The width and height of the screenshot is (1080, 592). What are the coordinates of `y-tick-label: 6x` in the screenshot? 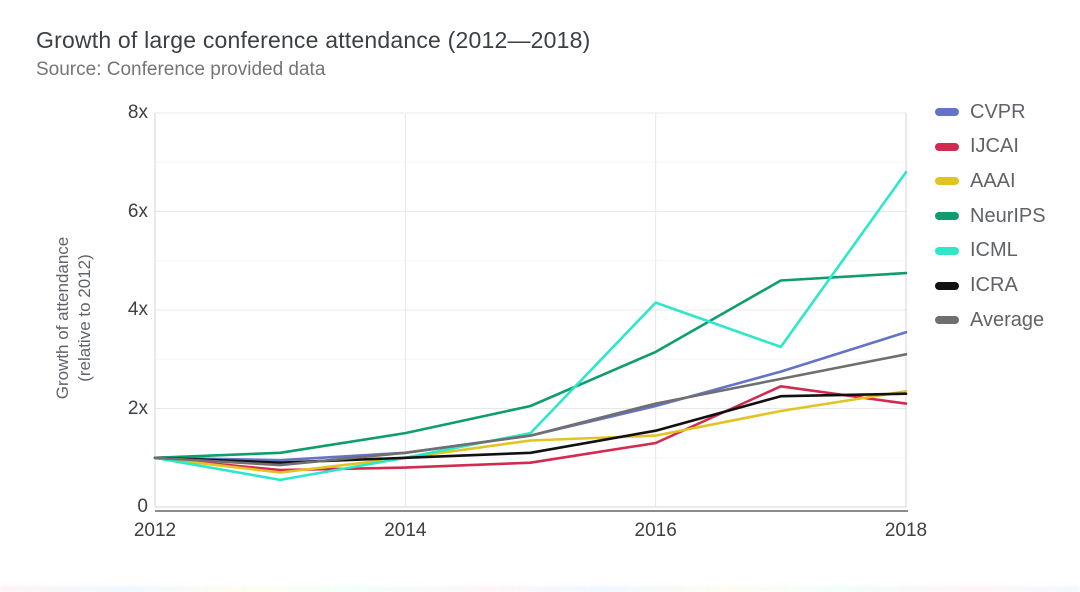 It's located at (137, 211).